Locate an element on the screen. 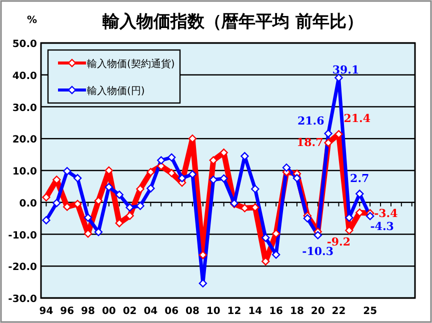  x-tick-label: 00 is located at coordinates (109, 311).